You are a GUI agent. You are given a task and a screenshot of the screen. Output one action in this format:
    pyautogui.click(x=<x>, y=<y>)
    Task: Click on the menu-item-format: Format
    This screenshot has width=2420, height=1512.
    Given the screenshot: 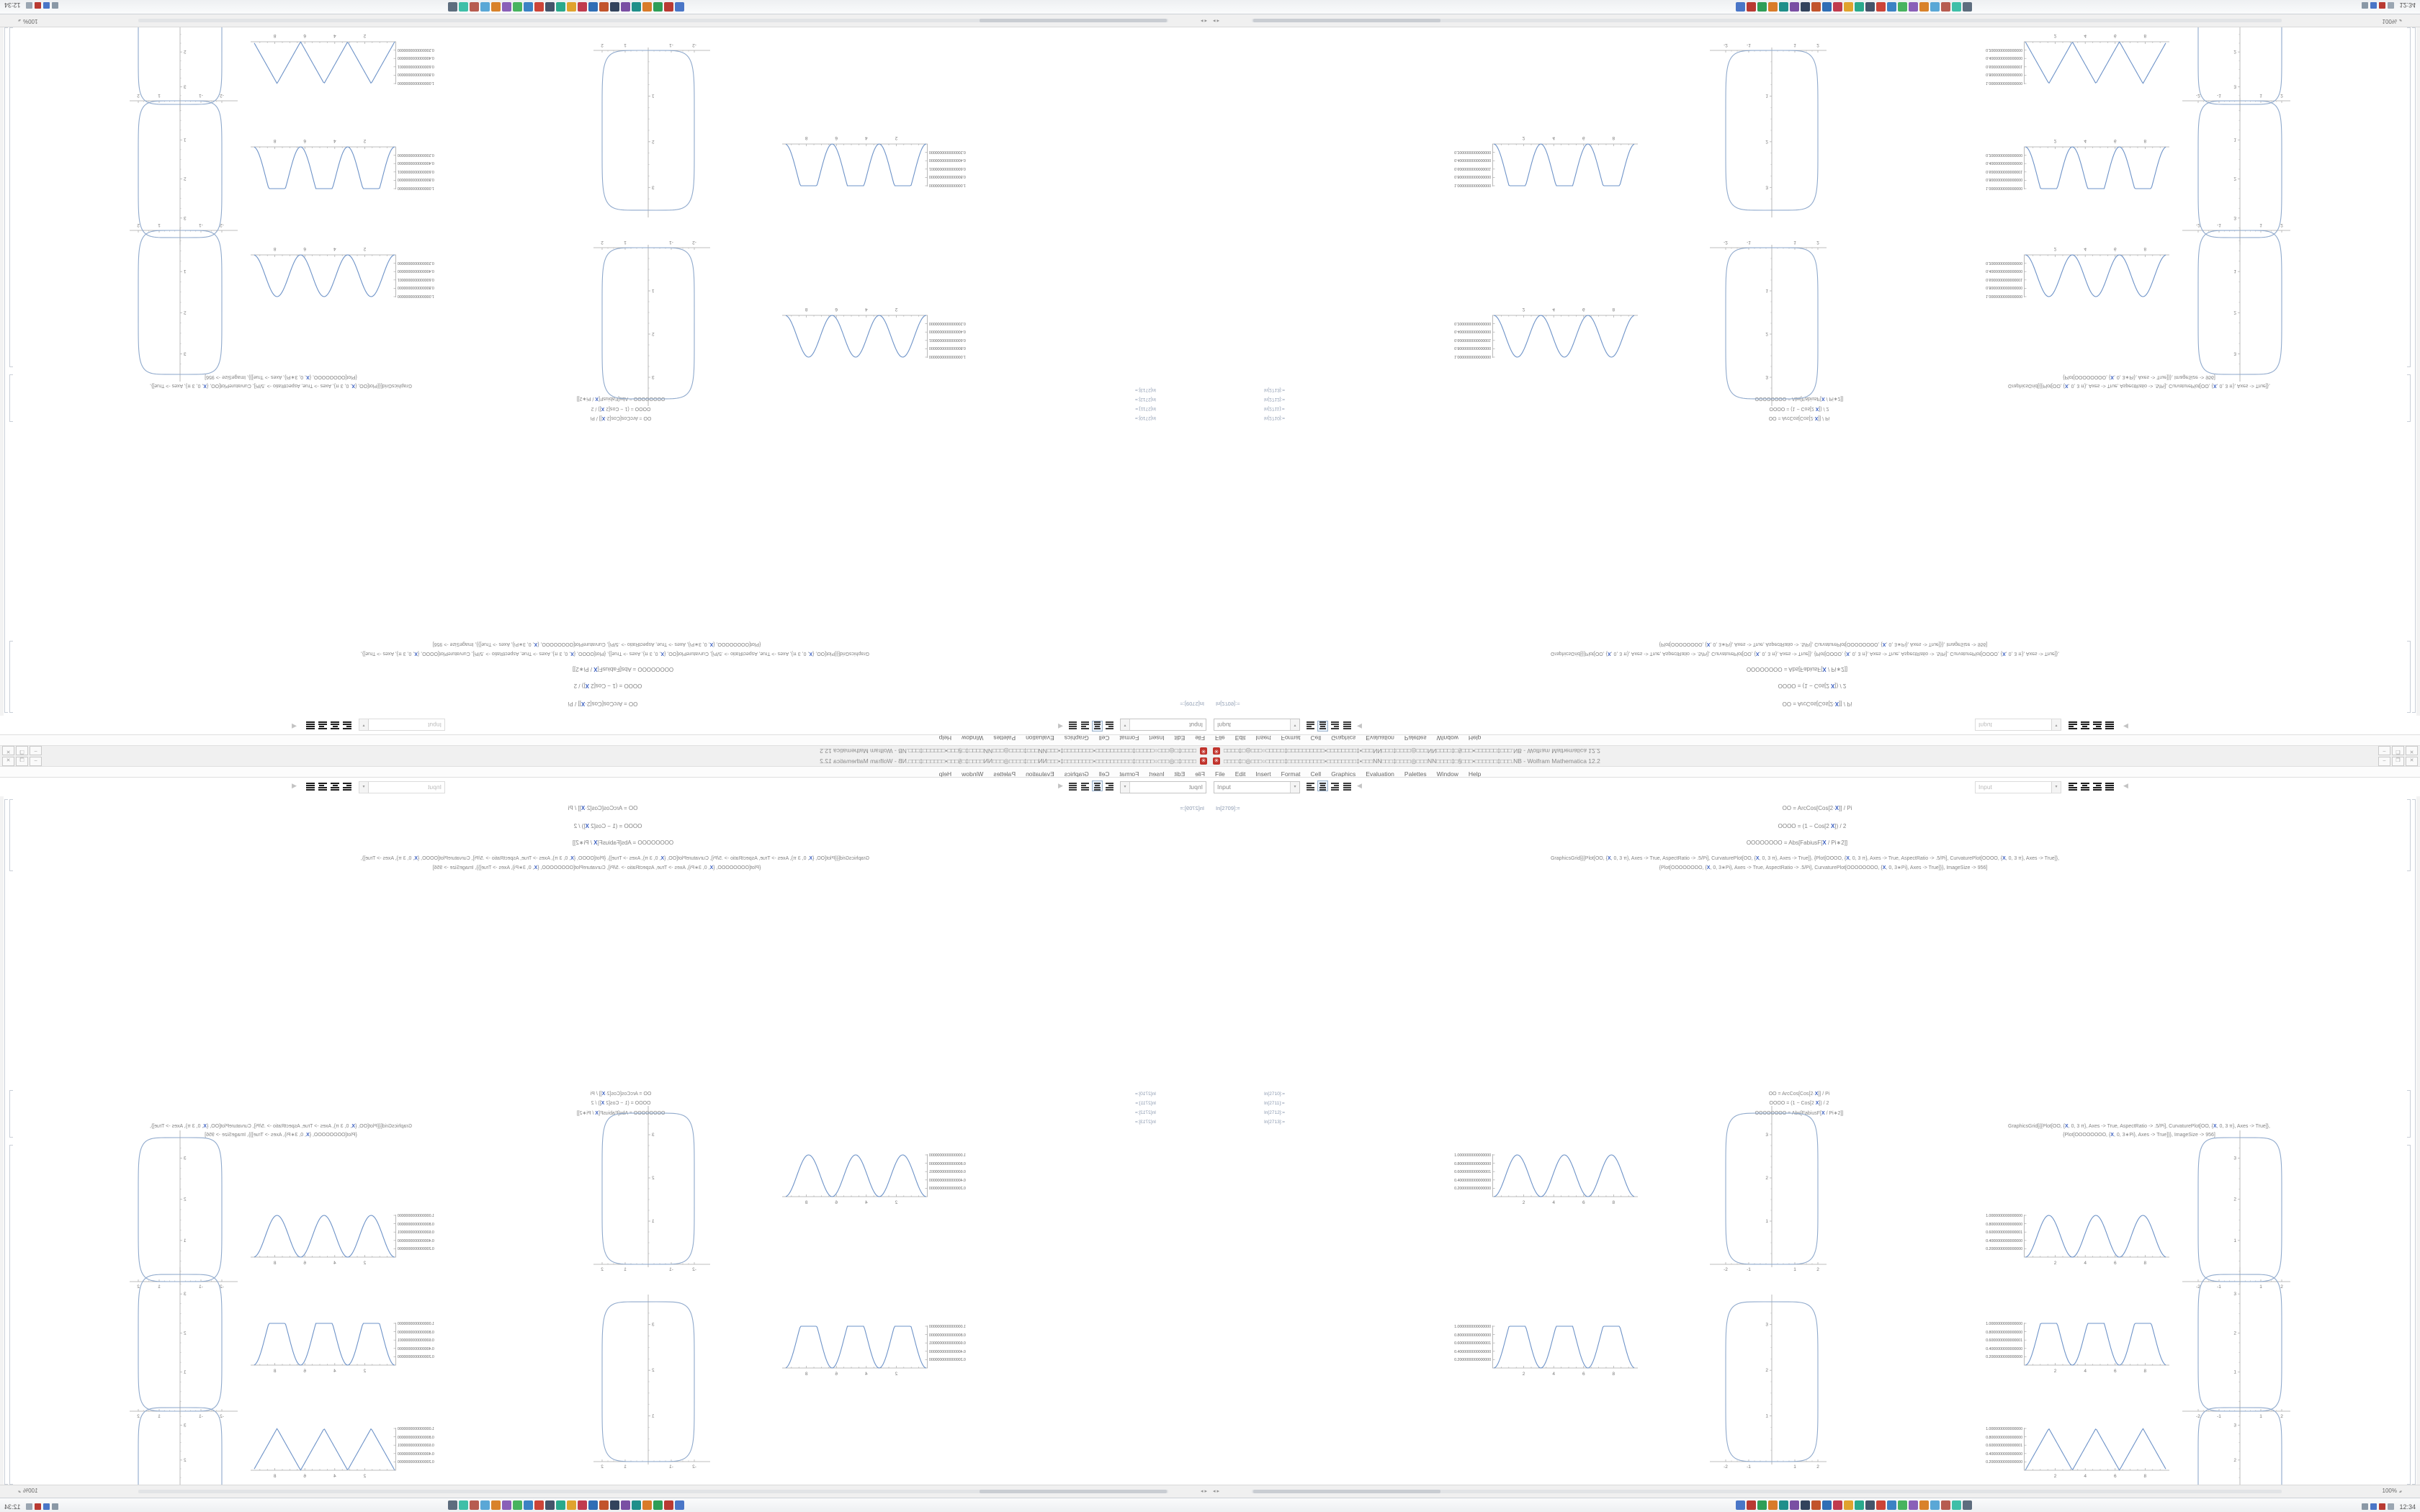 What is the action you would take?
    pyautogui.click(x=1291, y=774)
    